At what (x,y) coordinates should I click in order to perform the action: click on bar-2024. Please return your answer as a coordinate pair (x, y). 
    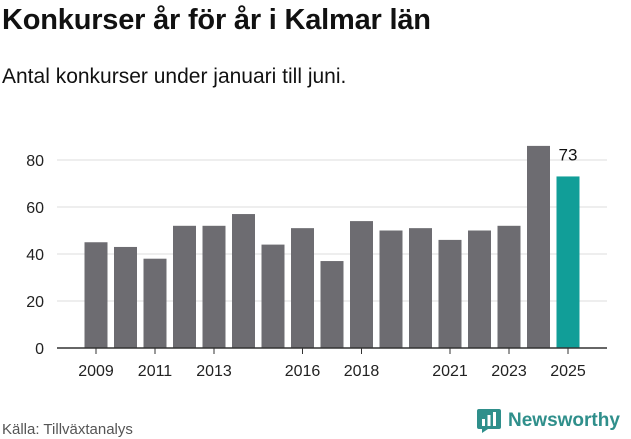
    Looking at the image, I should click on (538, 246).